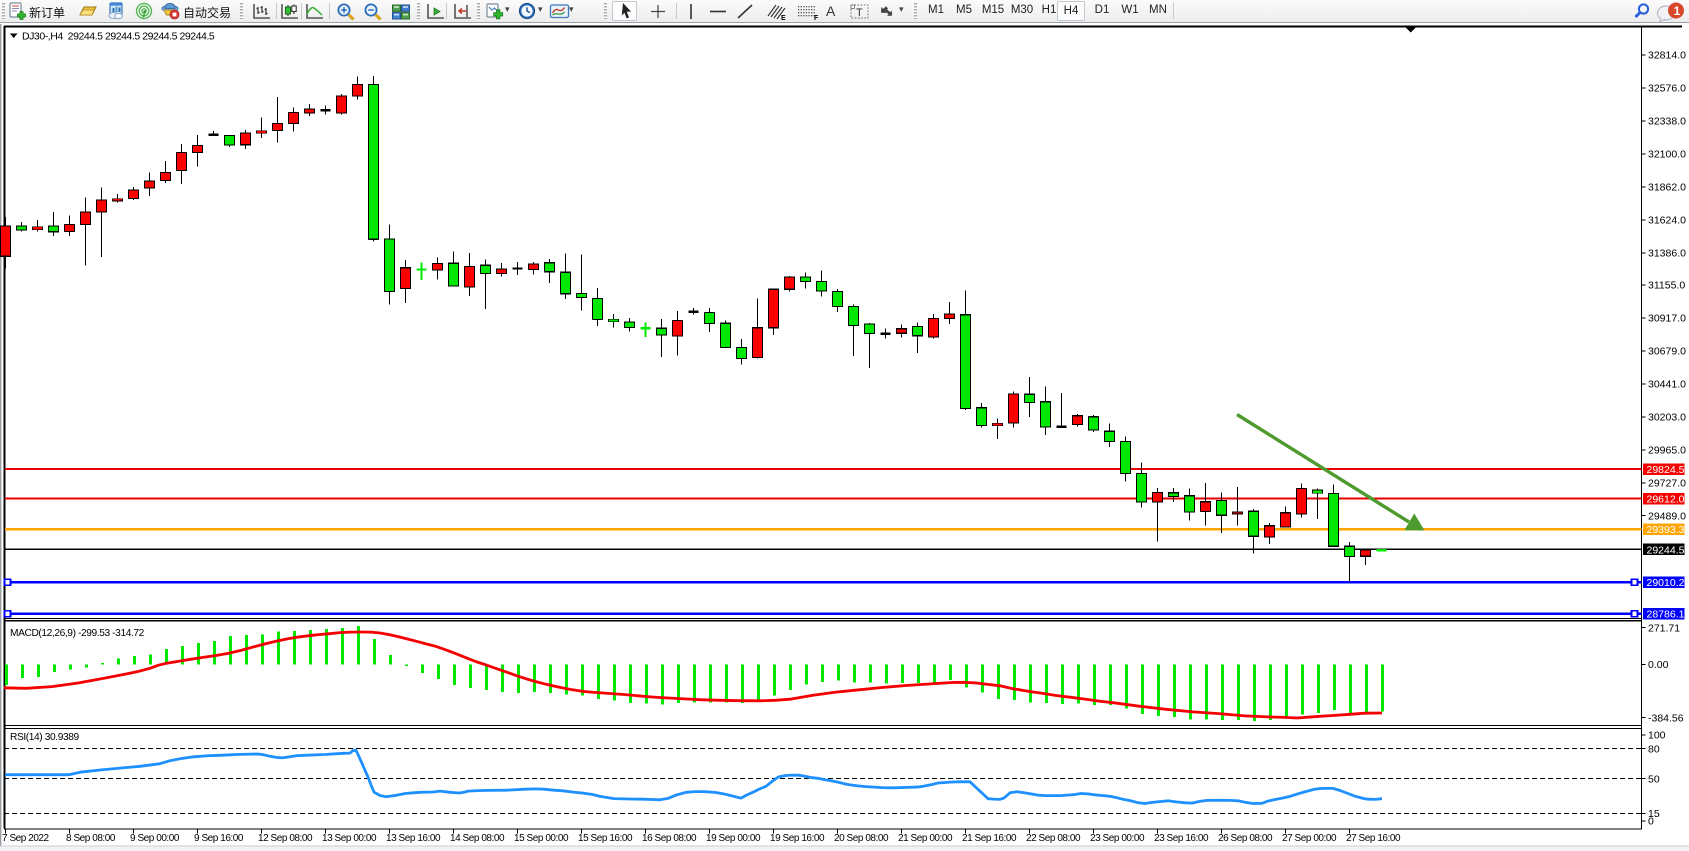  Describe the element at coordinates (91, 838) in the screenshot. I see `svg-text: 8 Sep 08:00` at that location.